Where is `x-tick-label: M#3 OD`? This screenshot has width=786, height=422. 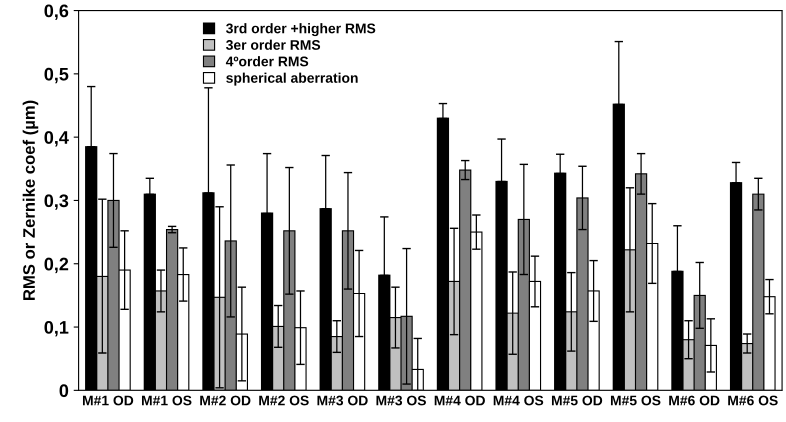
x-tick-label: M#3 OD is located at coordinates (342, 401).